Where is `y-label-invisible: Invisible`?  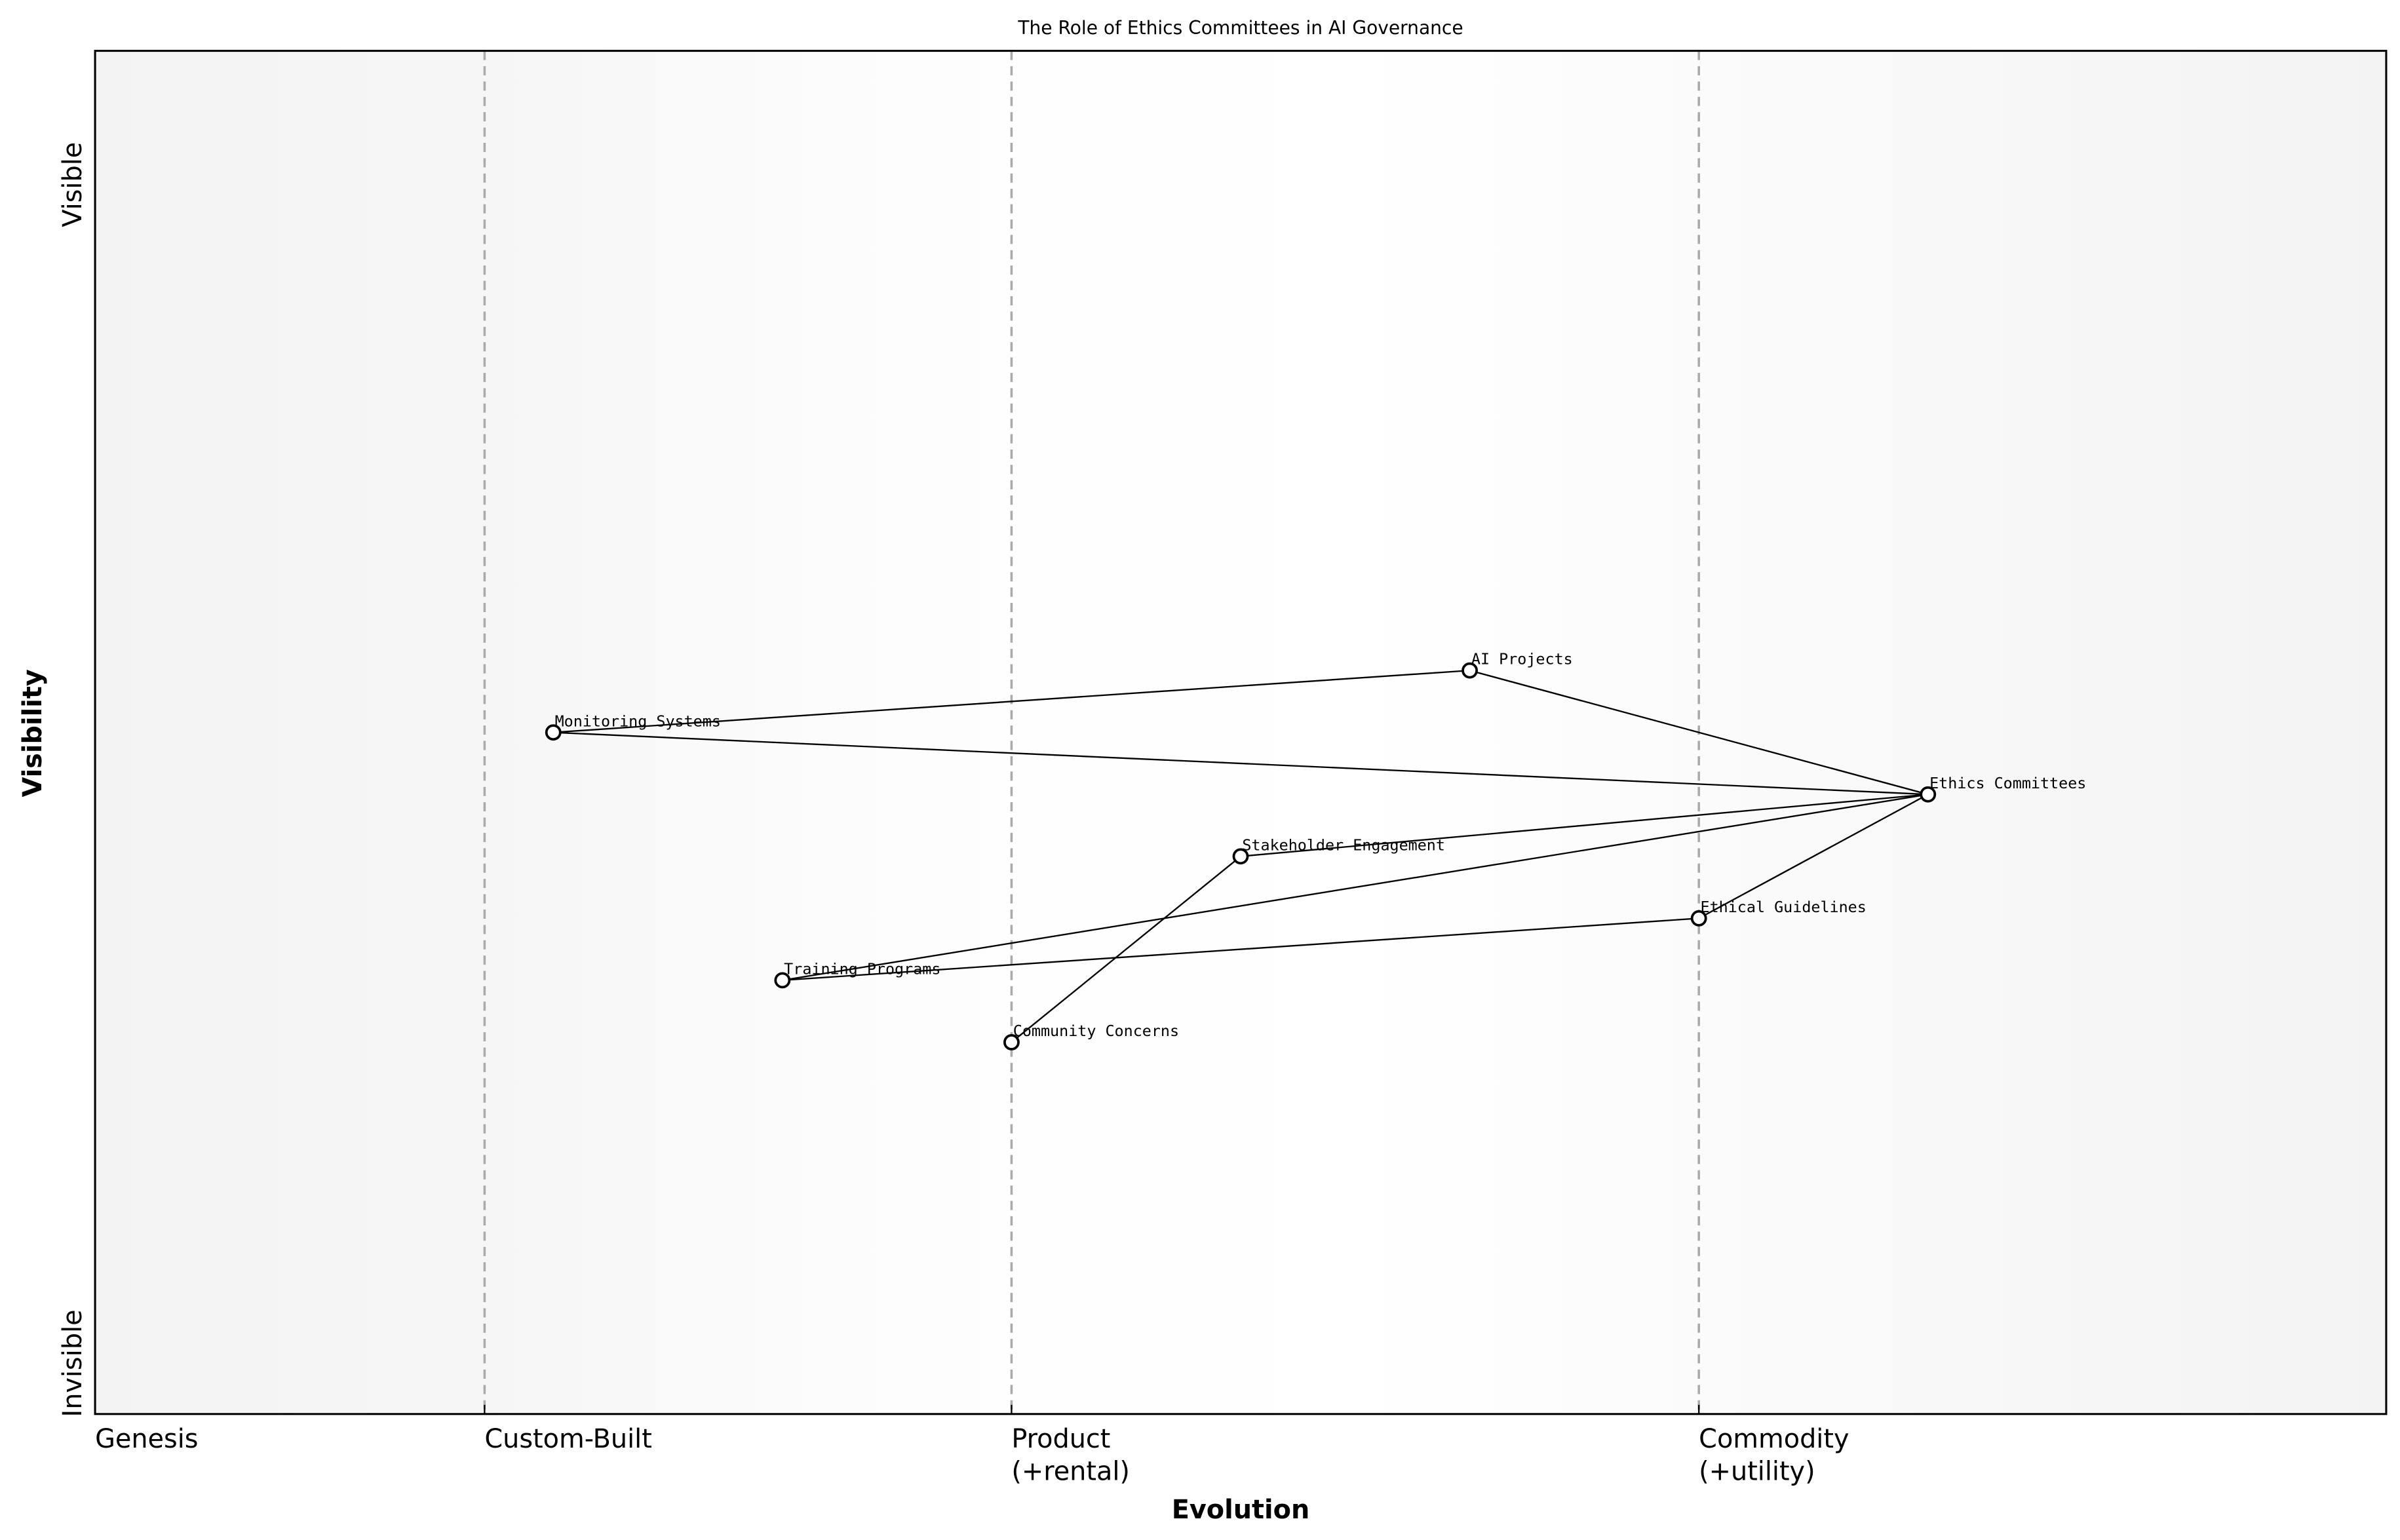
y-label-invisible: Invisible is located at coordinates (73, 1363).